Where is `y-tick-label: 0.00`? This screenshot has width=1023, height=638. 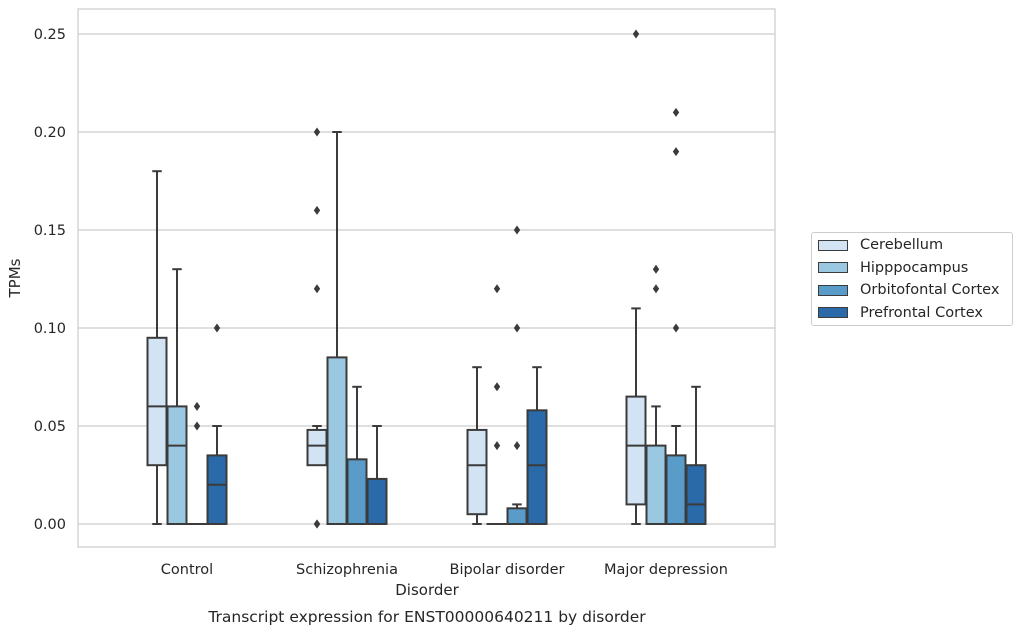
y-tick-label: 0.00 is located at coordinates (50, 525).